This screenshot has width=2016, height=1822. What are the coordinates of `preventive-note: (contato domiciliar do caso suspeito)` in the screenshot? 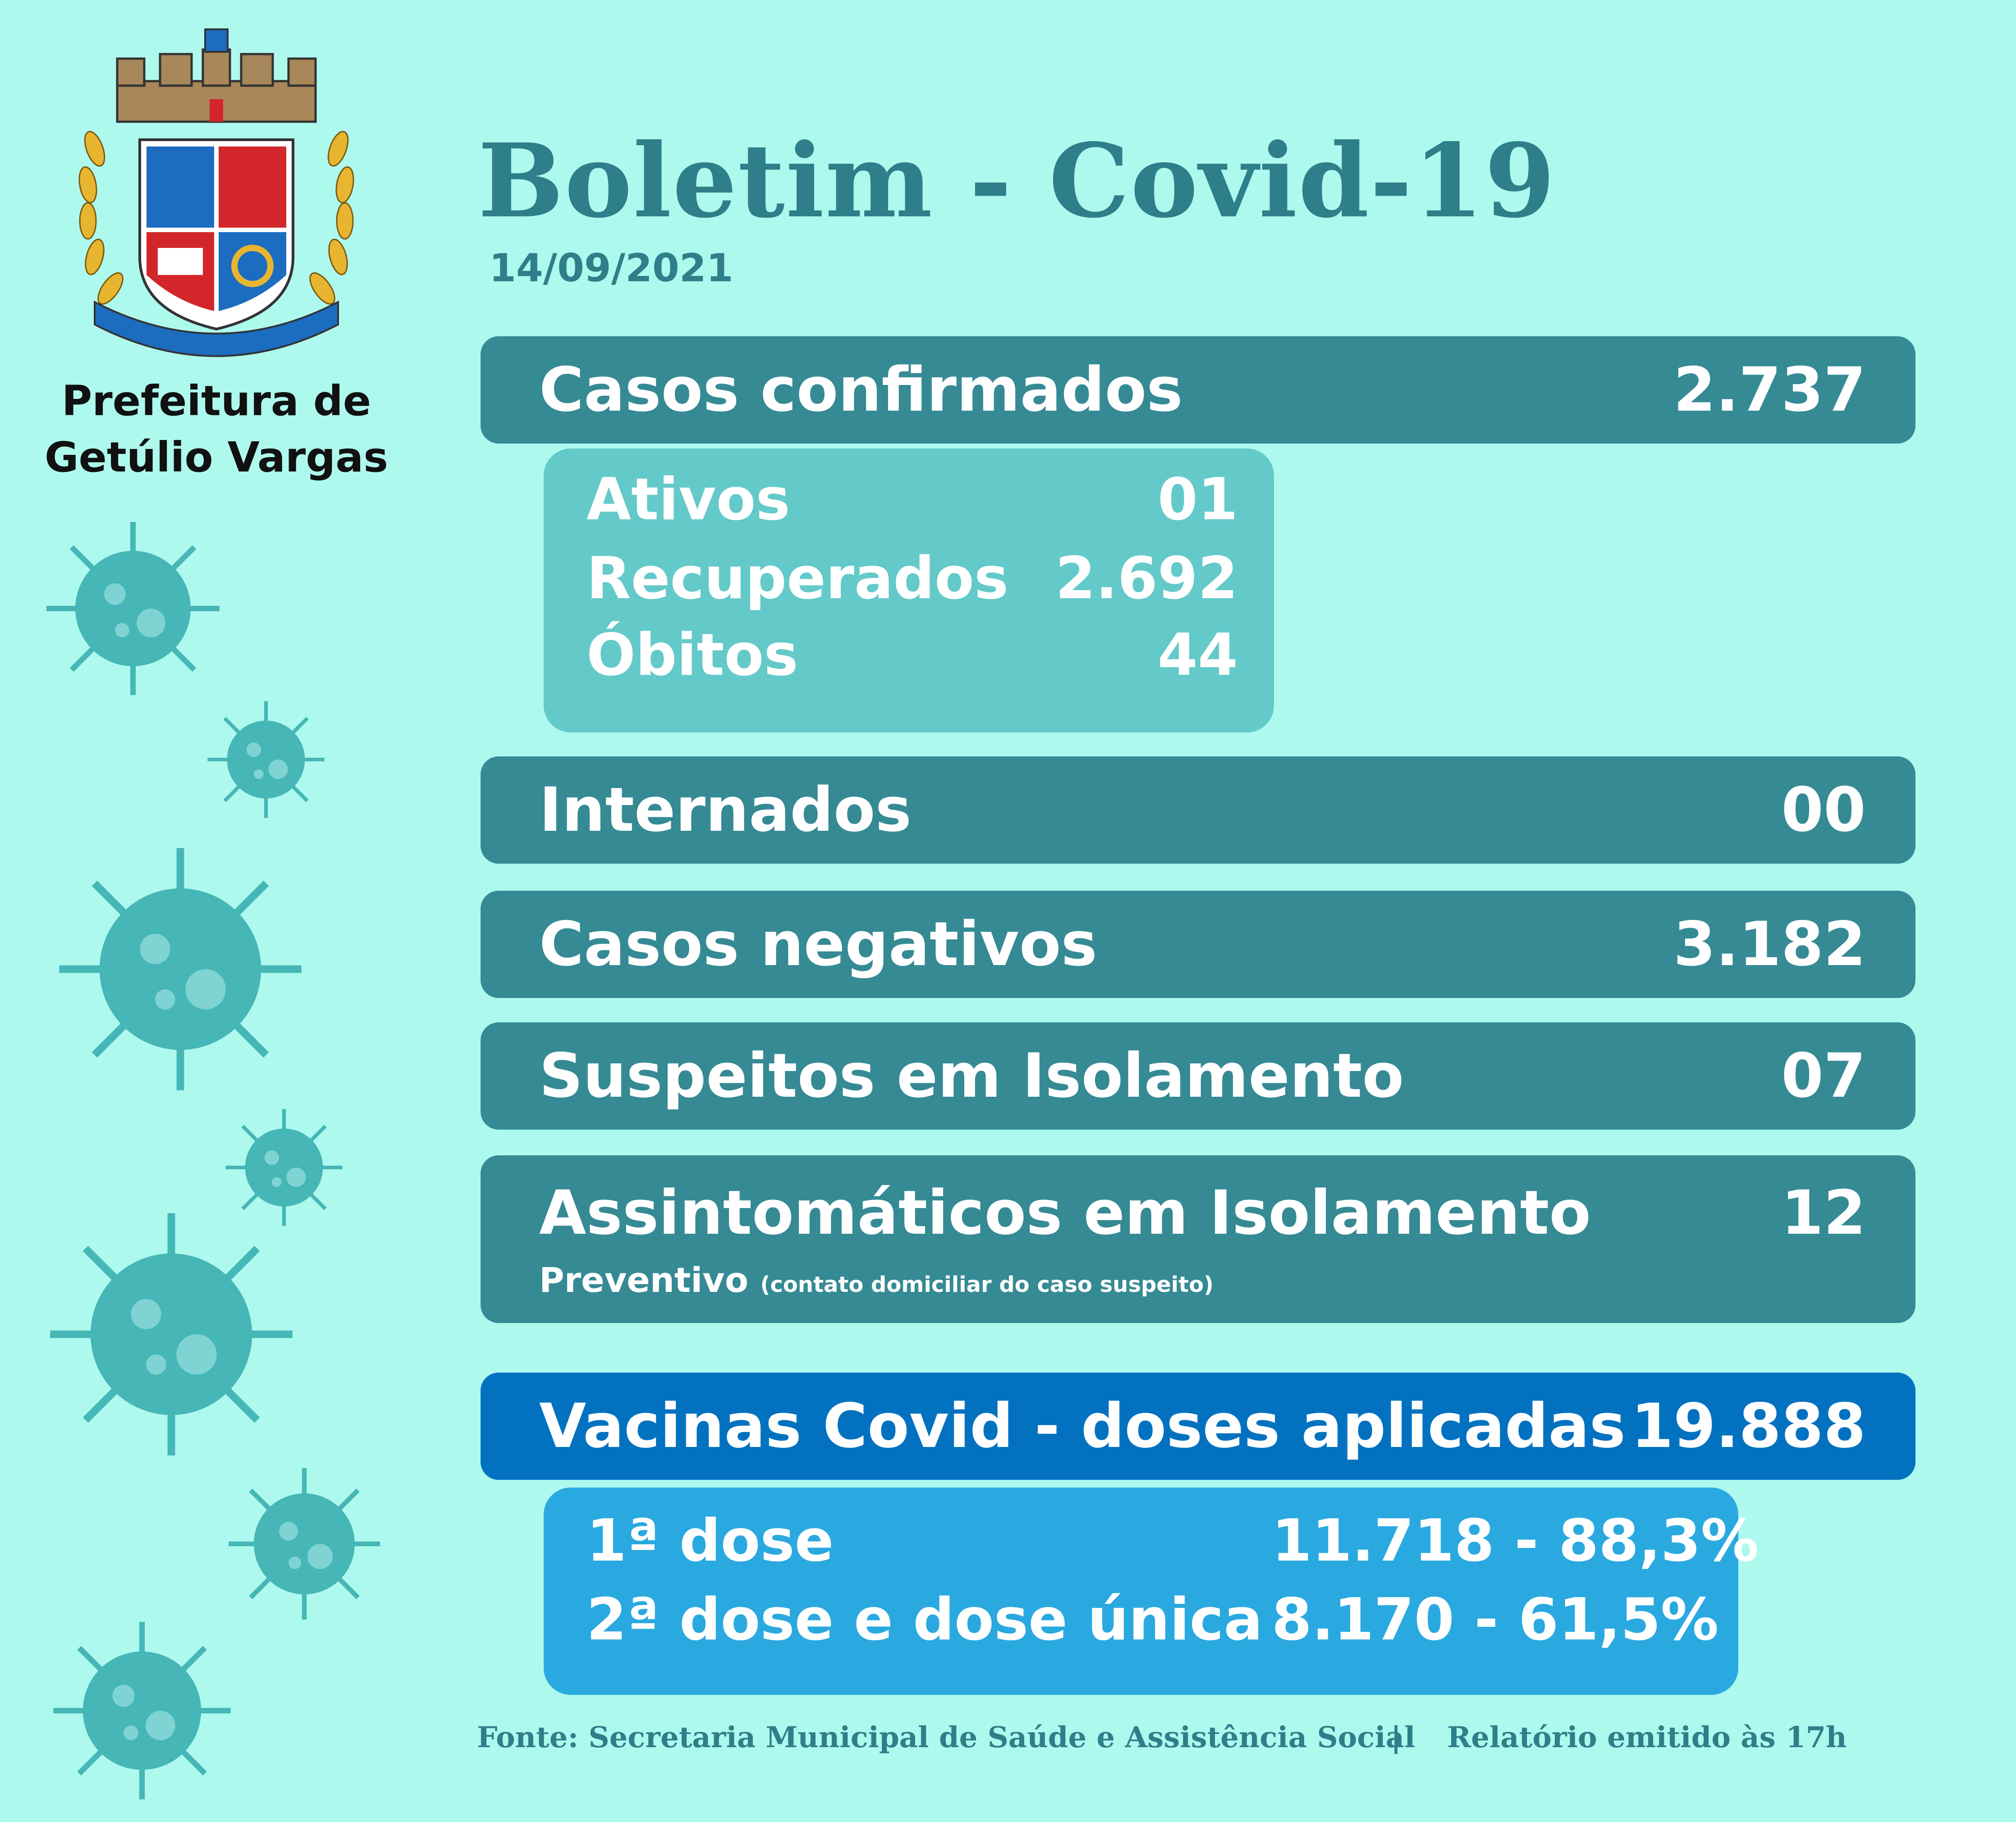 It's located at (987, 1284).